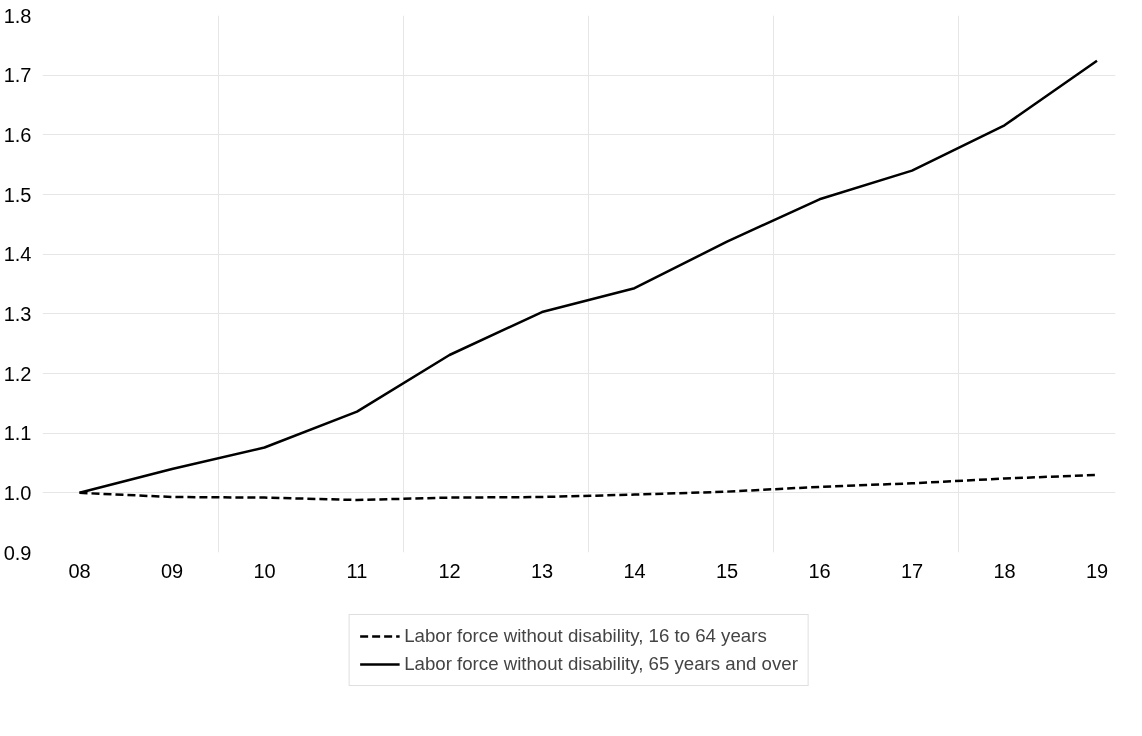 The image size is (1142, 736). Describe the element at coordinates (542, 570) in the screenshot. I see `x-tick-label: 13` at that location.